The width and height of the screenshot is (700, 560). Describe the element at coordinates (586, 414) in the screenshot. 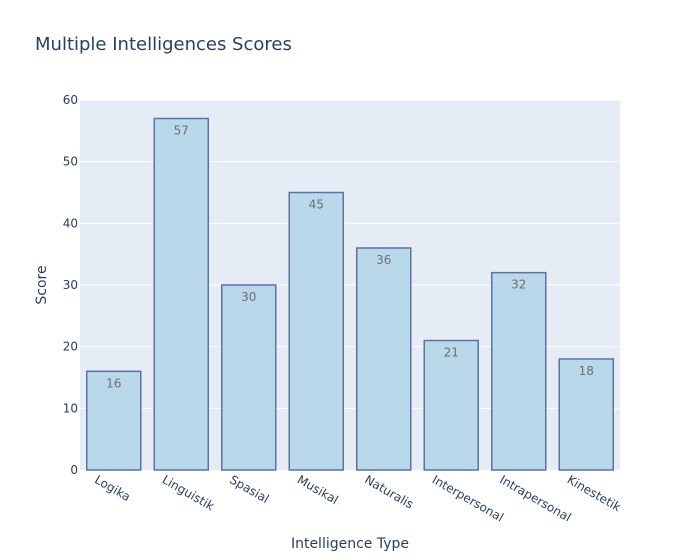

I see `bar-kinestetik` at that location.